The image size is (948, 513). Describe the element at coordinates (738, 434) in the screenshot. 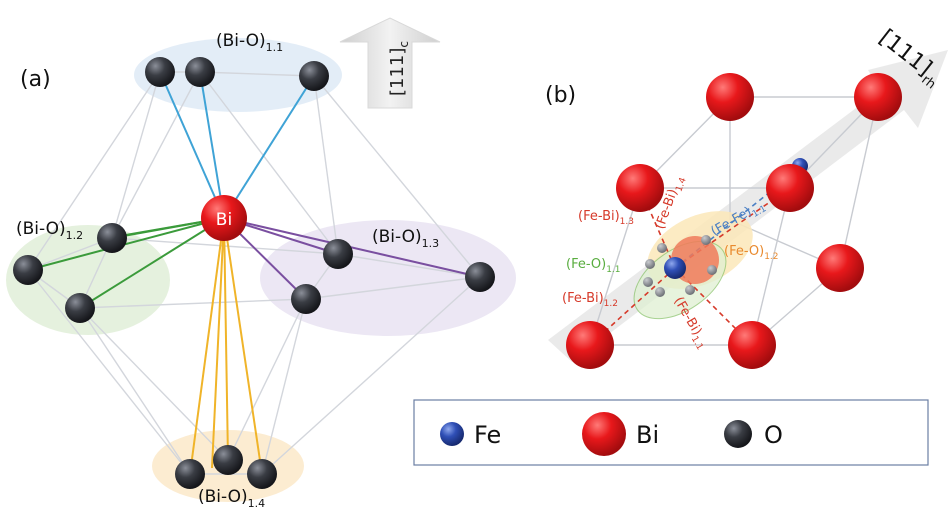

I see `legend-o-swatch` at that location.